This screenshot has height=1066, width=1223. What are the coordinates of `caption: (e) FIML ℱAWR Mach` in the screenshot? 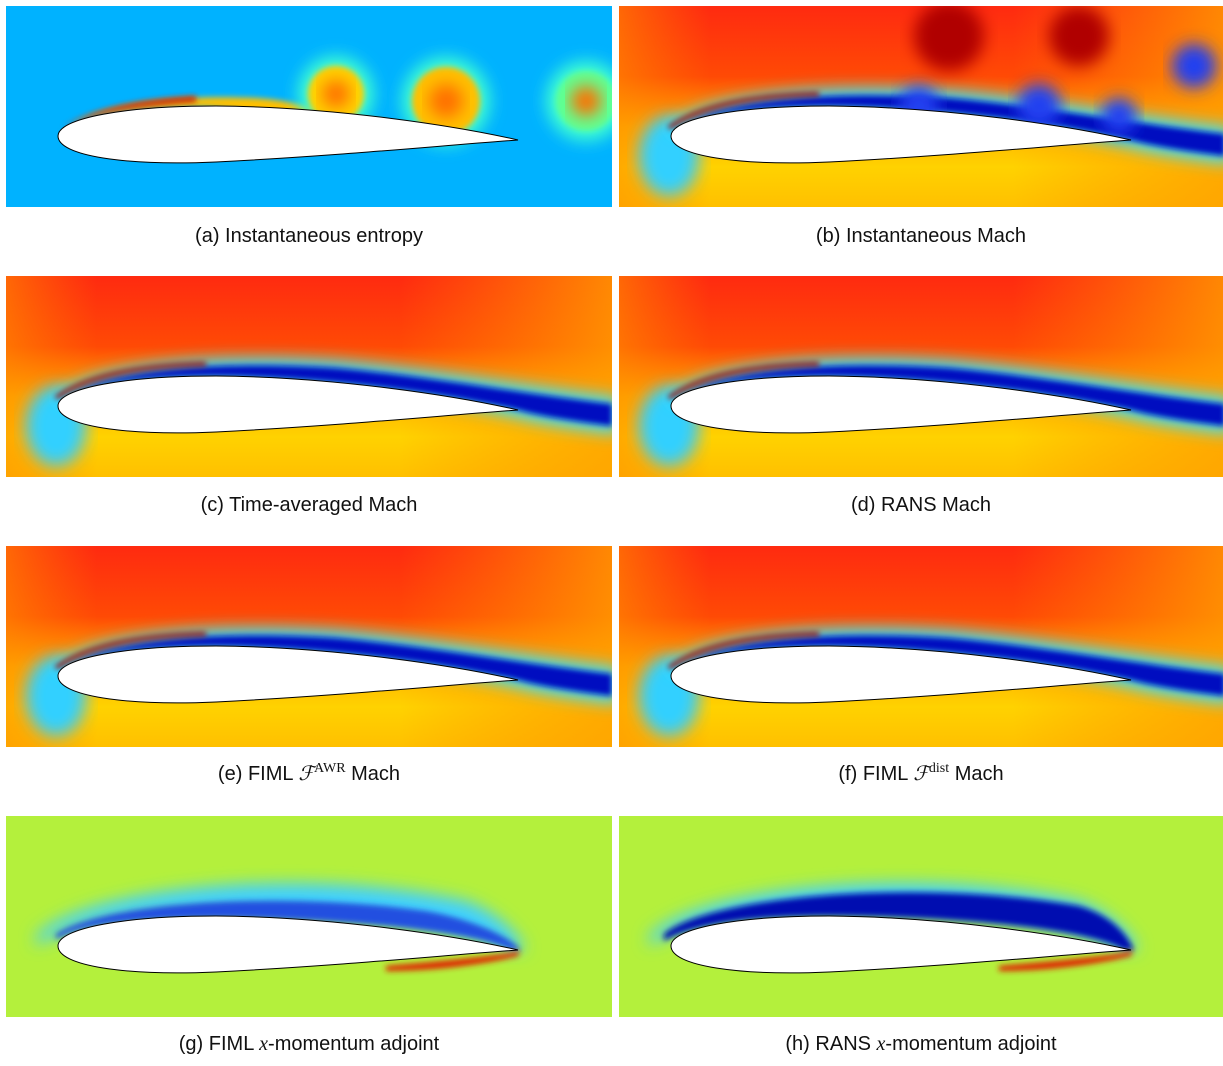 It's located at (309, 773).